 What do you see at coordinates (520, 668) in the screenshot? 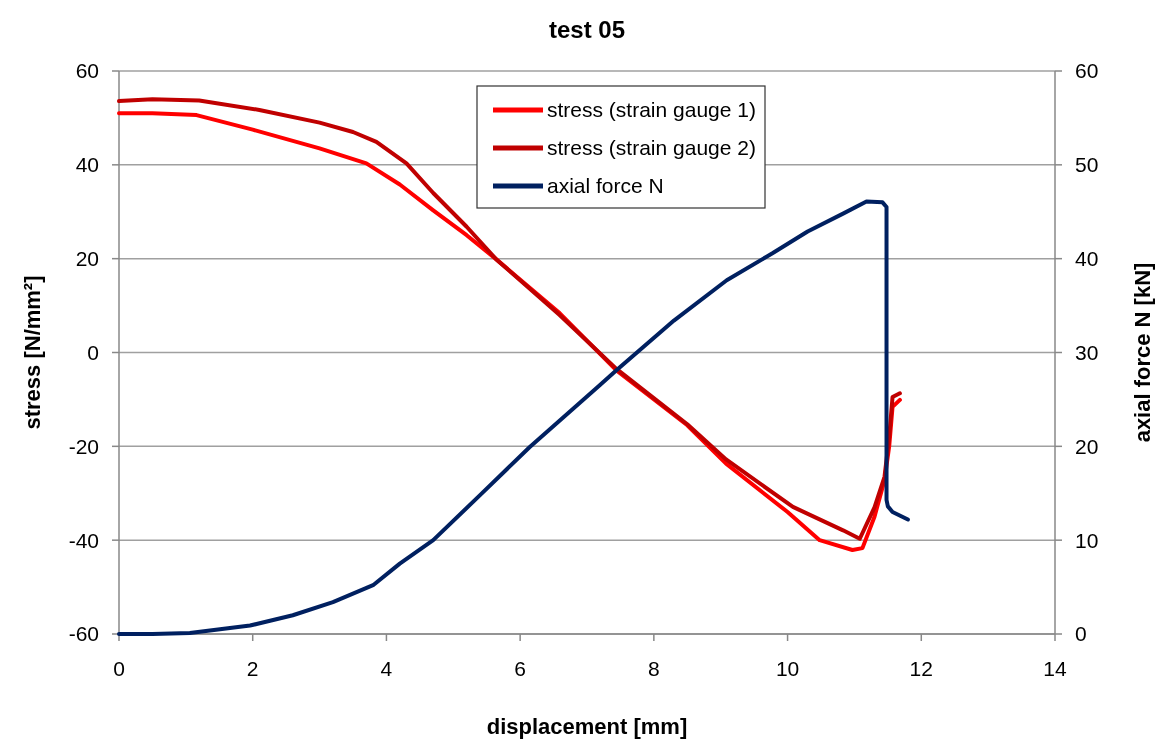
I see `x-tick-label: 6` at bounding box center [520, 668].